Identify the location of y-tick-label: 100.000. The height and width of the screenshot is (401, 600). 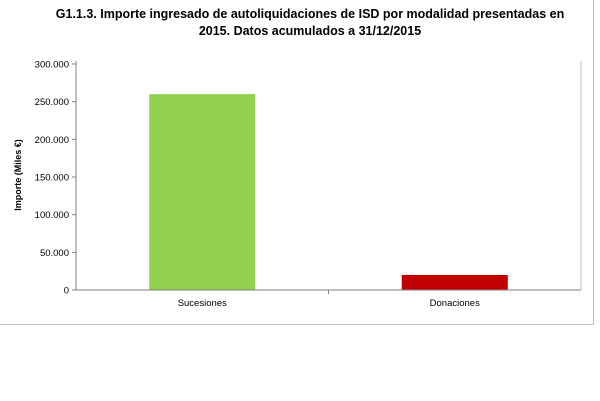
(52, 215).